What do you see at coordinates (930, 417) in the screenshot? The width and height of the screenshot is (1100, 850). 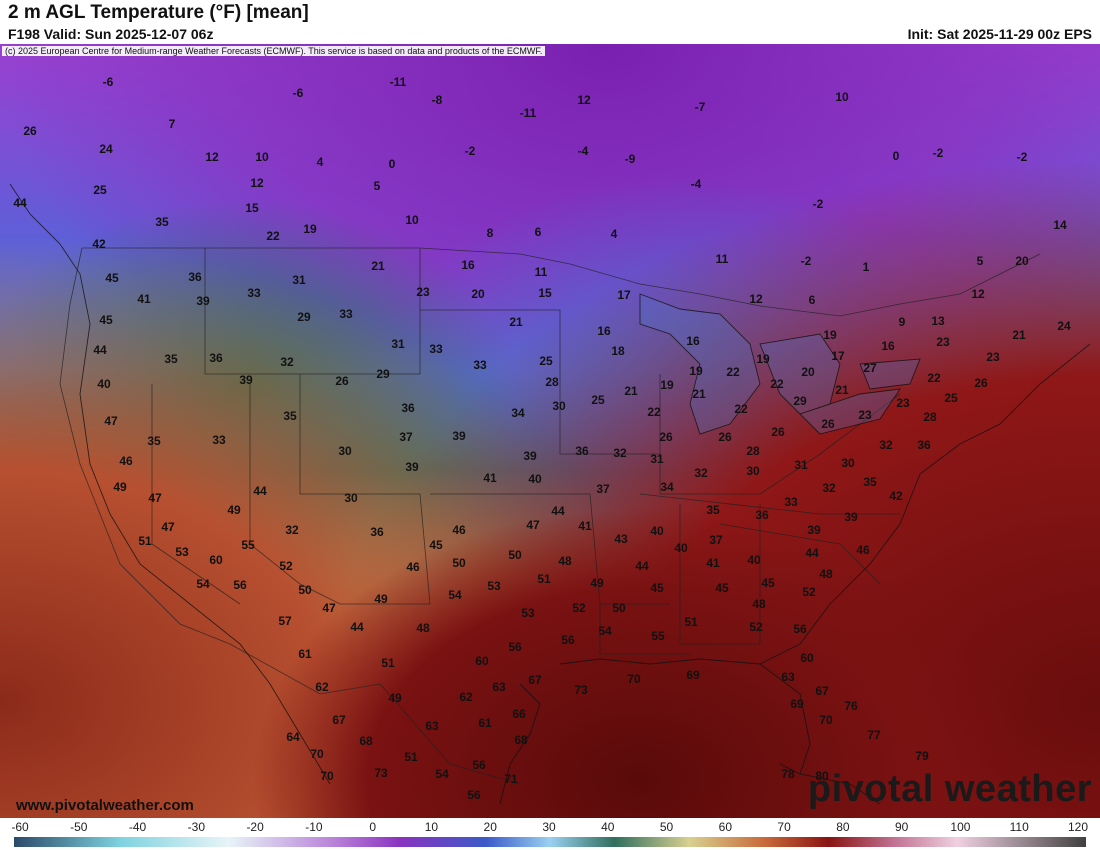 I see `temperature-label: 28` at bounding box center [930, 417].